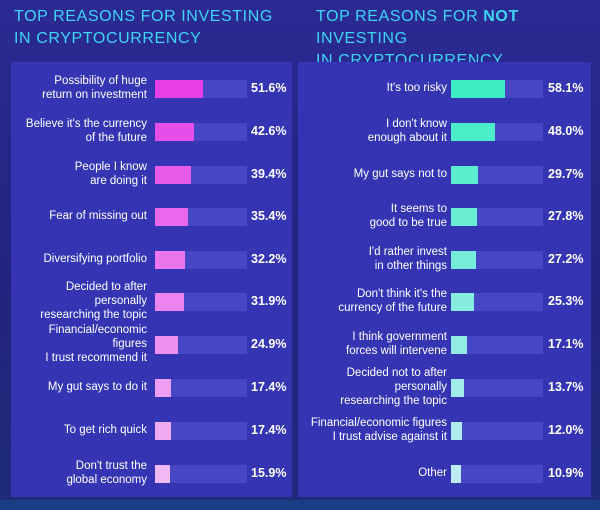  What do you see at coordinates (392, 308) in the screenshot?
I see `category-label-line: currency of the future` at bounding box center [392, 308].